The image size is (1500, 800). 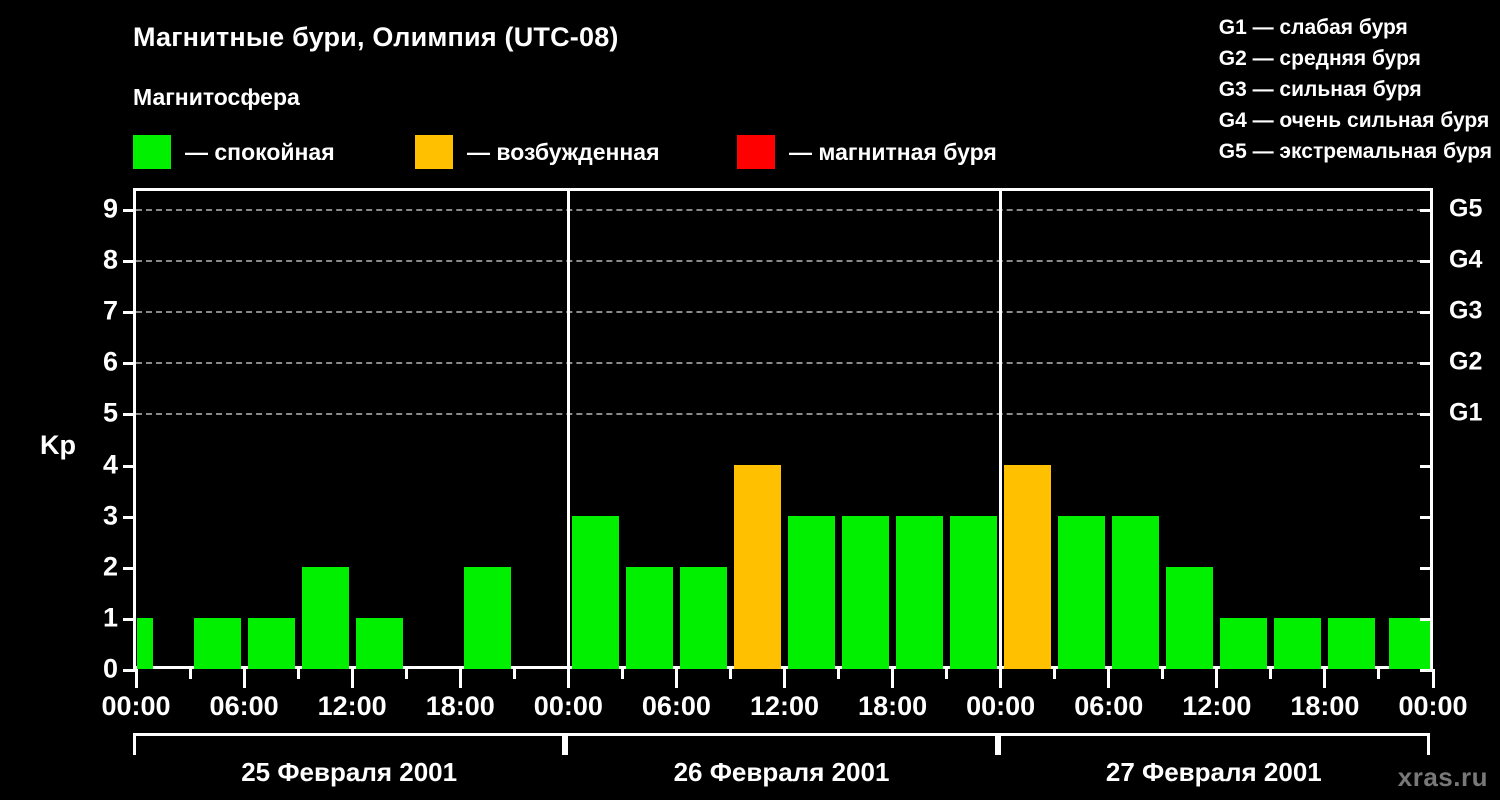 I want to click on legend-item-0: — спокойная, so click(x=234, y=152).